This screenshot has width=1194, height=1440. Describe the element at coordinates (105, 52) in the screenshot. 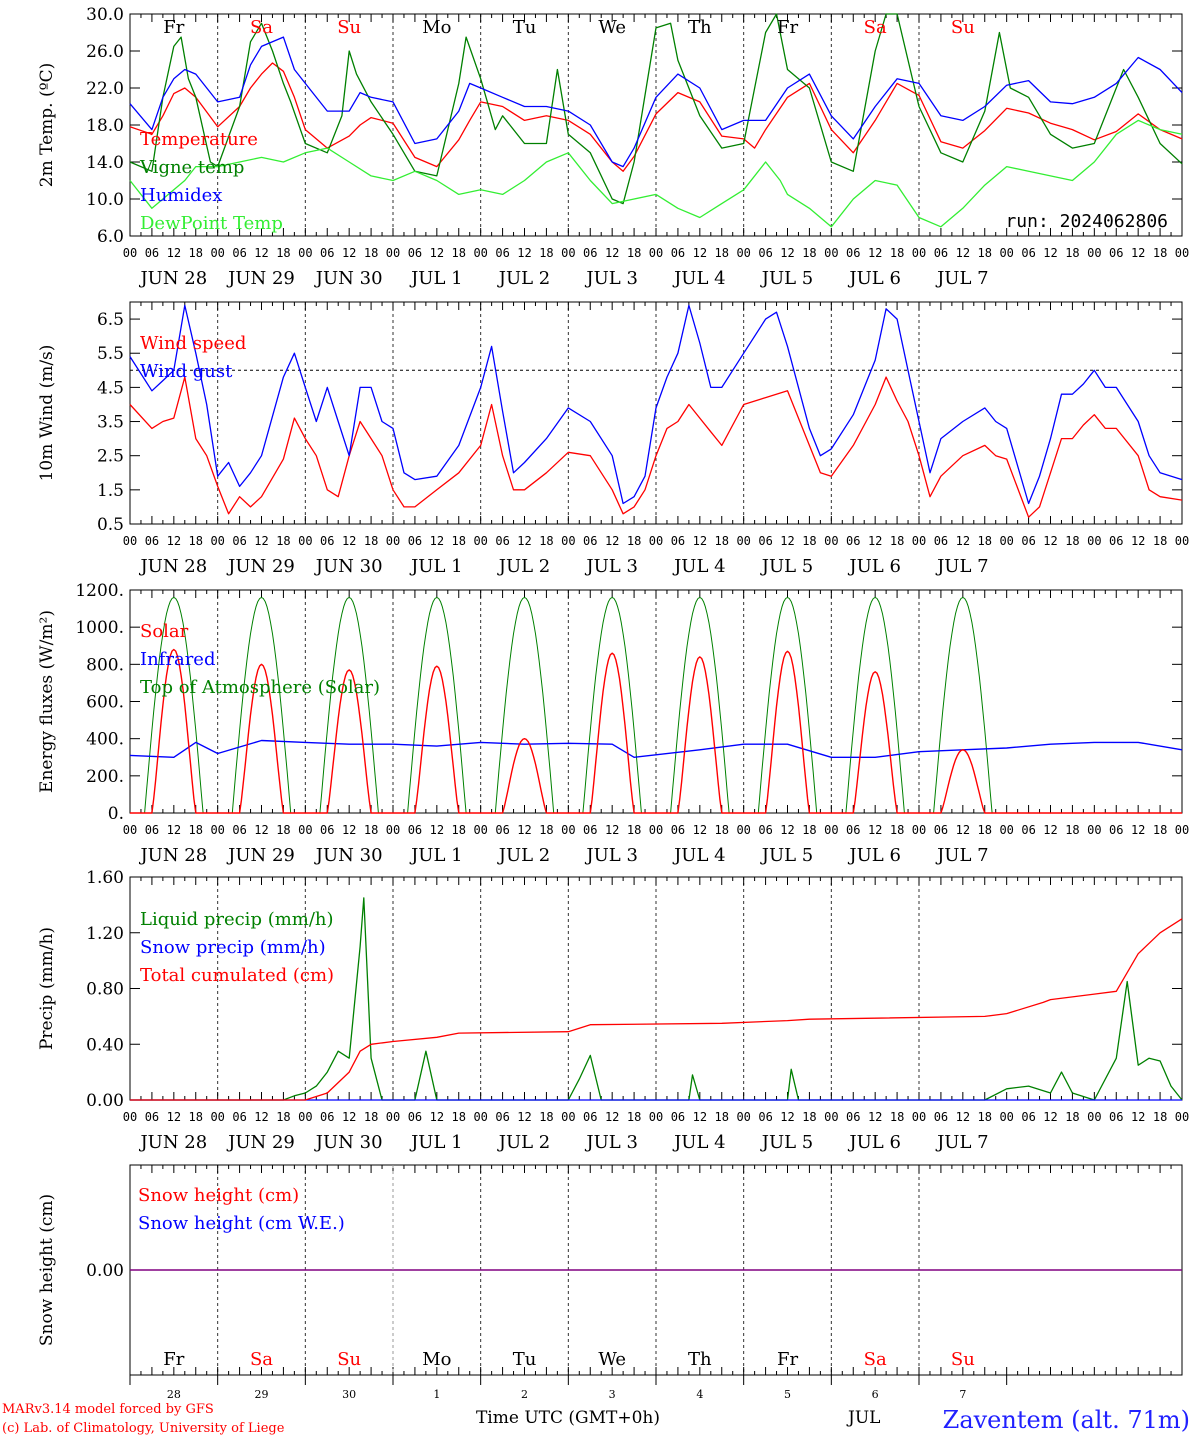

I see `y-tick-label: 26.0` at that location.